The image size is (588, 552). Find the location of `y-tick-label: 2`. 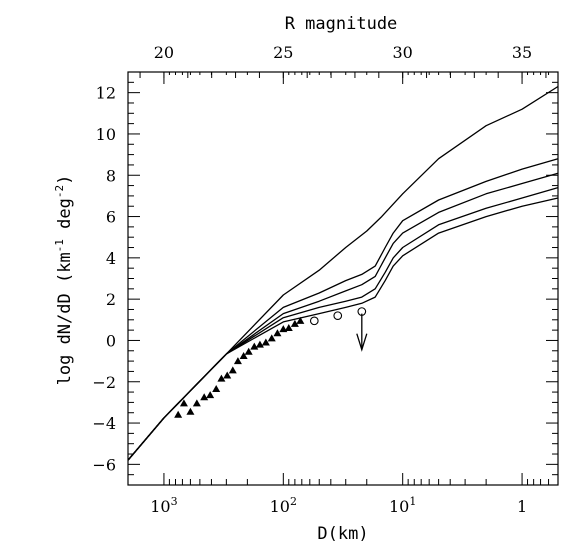

y-tick-label: 2 is located at coordinates (111, 299).